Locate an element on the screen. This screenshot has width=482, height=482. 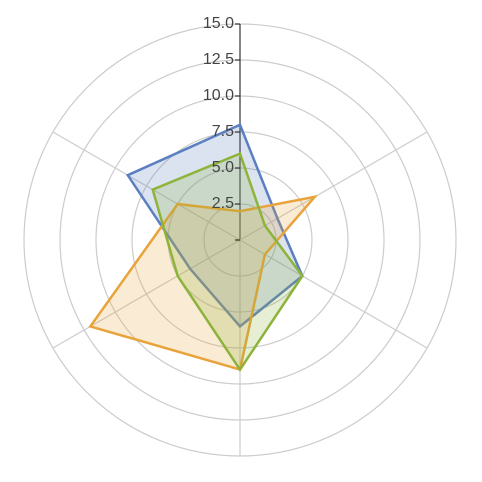
tick-label: 10.0 is located at coordinates (218, 95).